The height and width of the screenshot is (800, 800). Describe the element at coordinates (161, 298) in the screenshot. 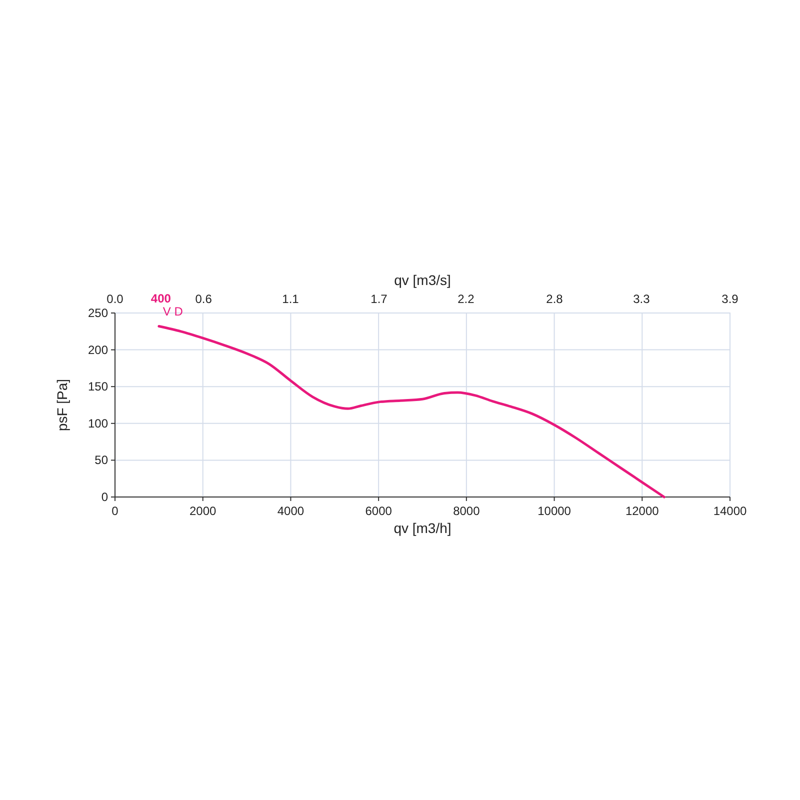

I see `text: 400` at that location.